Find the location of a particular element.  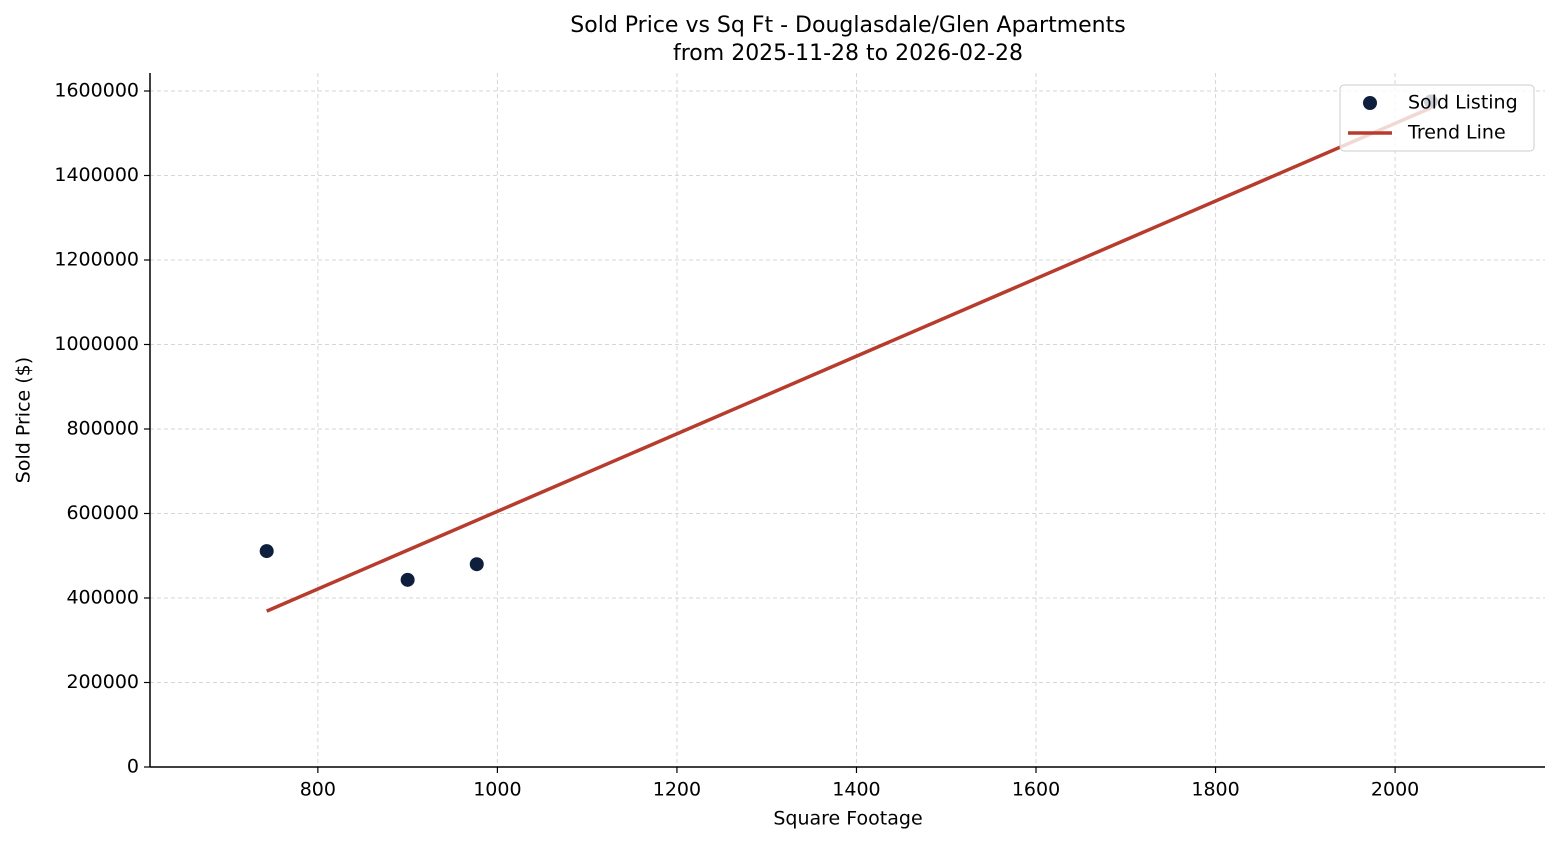

x-tick-label: 1600 is located at coordinates (1036, 790).